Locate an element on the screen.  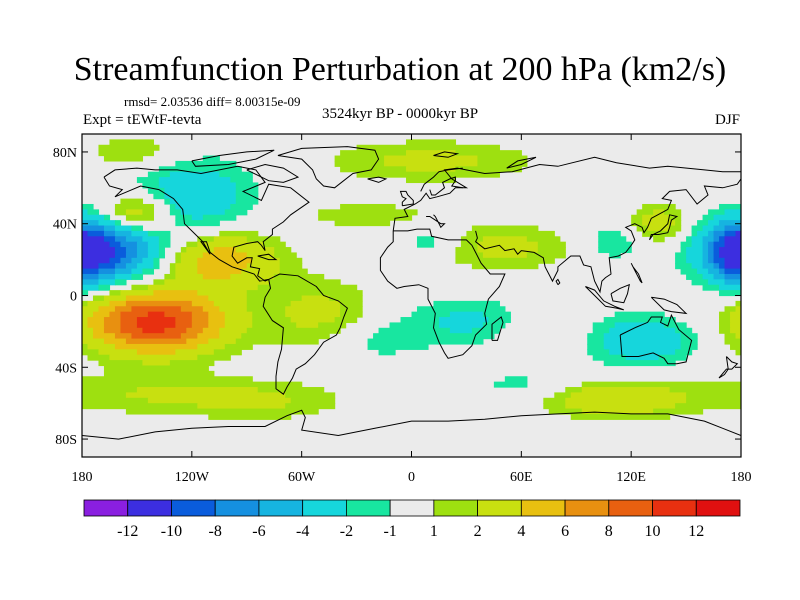
x-tick-label: 180 is located at coordinates (82, 477).